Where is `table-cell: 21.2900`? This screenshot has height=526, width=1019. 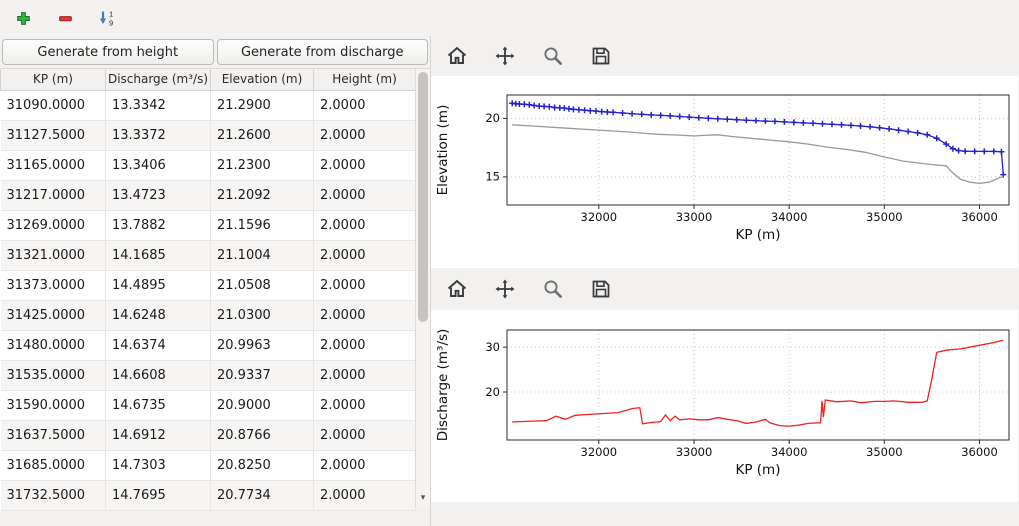 table-cell: 21.2900 is located at coordinates (262, 105).